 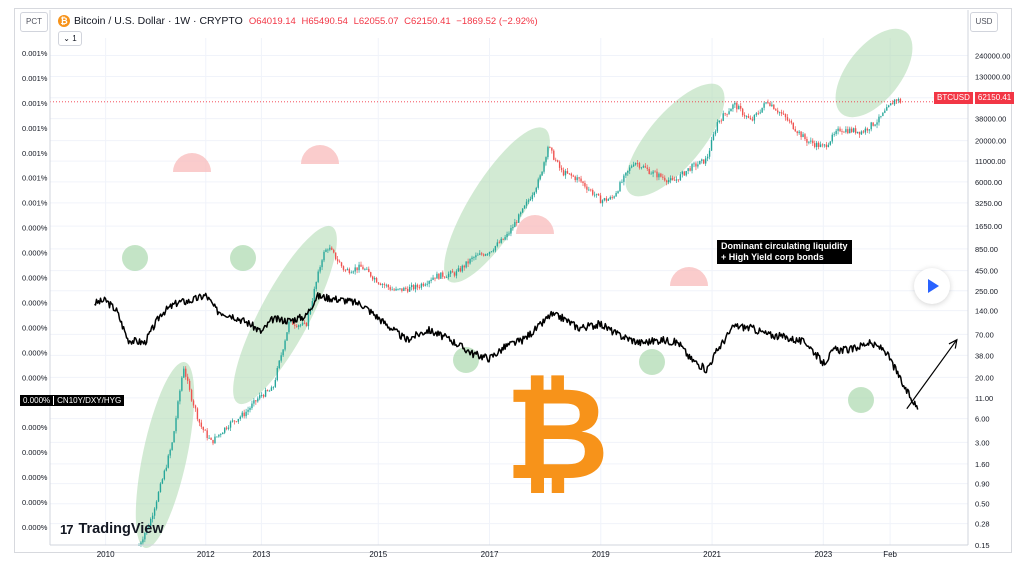 I want to click on green-zone-low, so click(x=135, y=258).